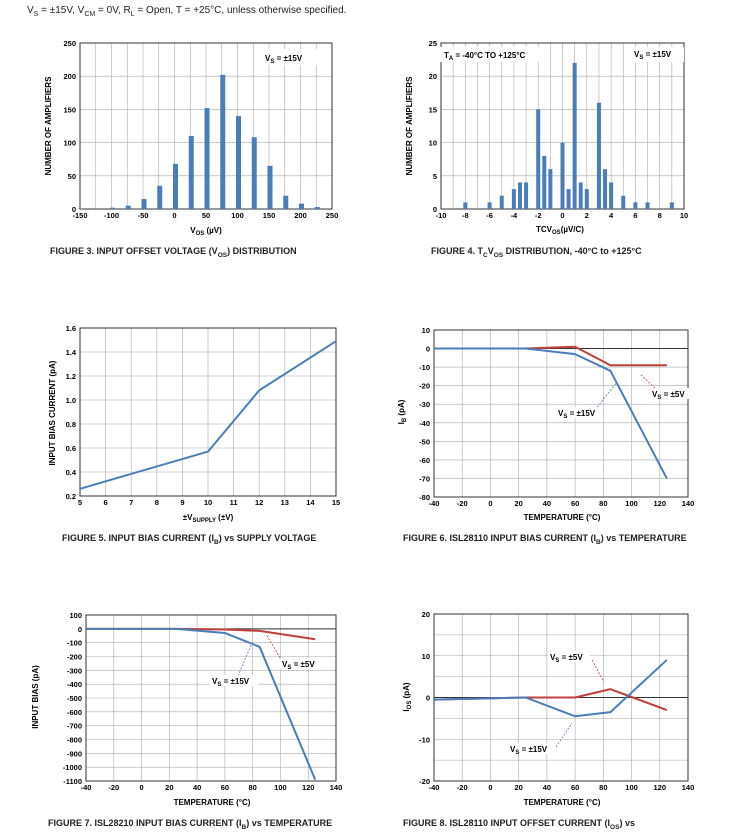 This screenshot has width=731, height=832. Describe the element at coordinates (74, 643) in the screenshot. I see `y-tick-label: -100` at that location.